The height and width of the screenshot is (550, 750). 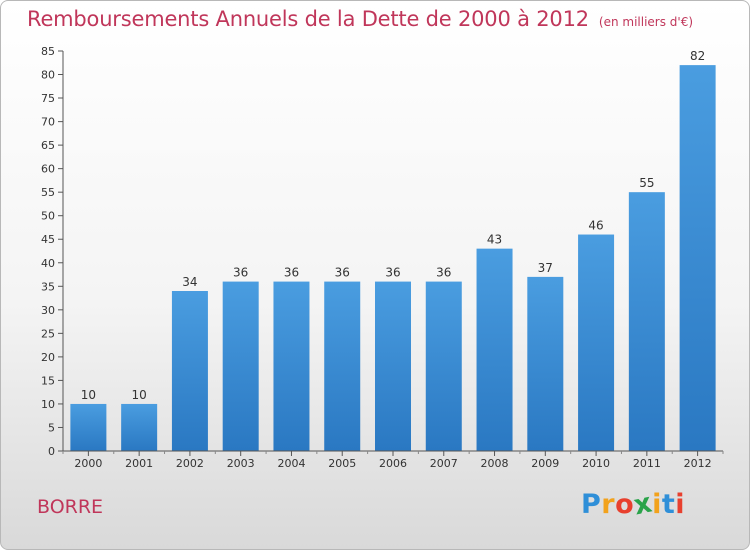 I want to click on y-tick-label: 80, so click(x=48, y=75).